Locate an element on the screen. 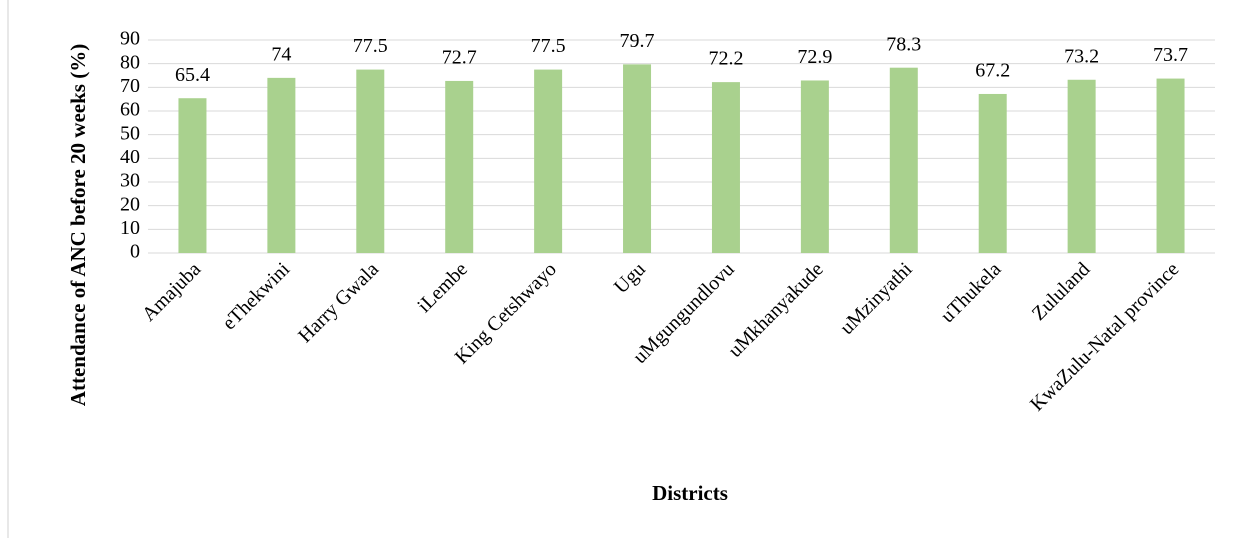  x-tick-label: eThekwini is located at coordinates (256, 296).